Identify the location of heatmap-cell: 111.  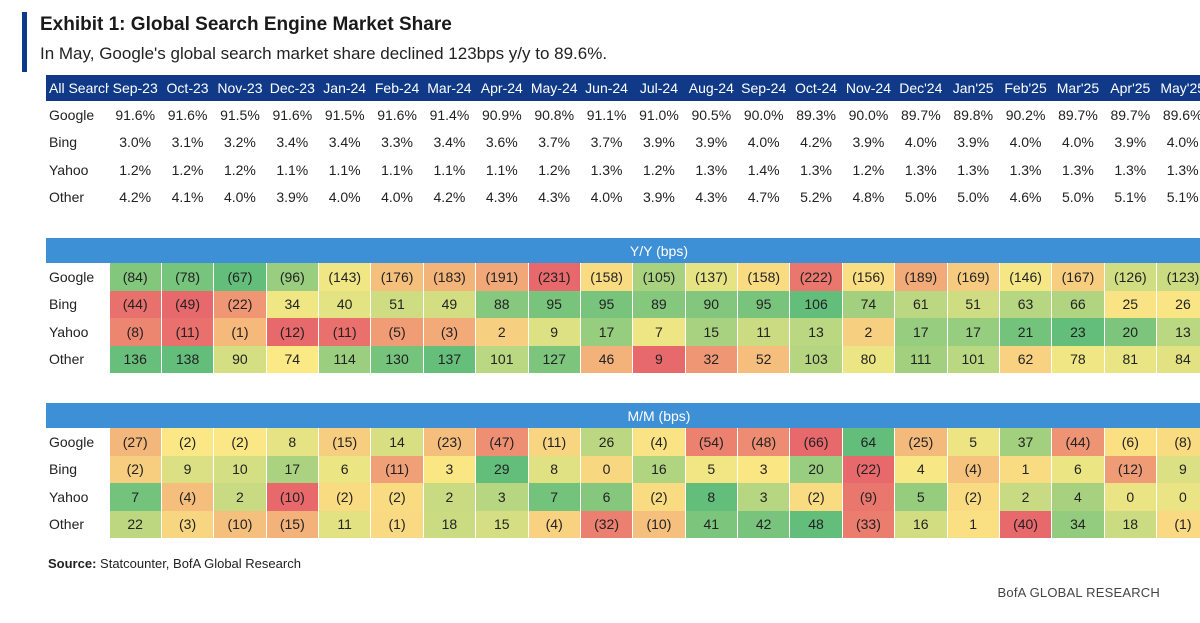
(920, 359).